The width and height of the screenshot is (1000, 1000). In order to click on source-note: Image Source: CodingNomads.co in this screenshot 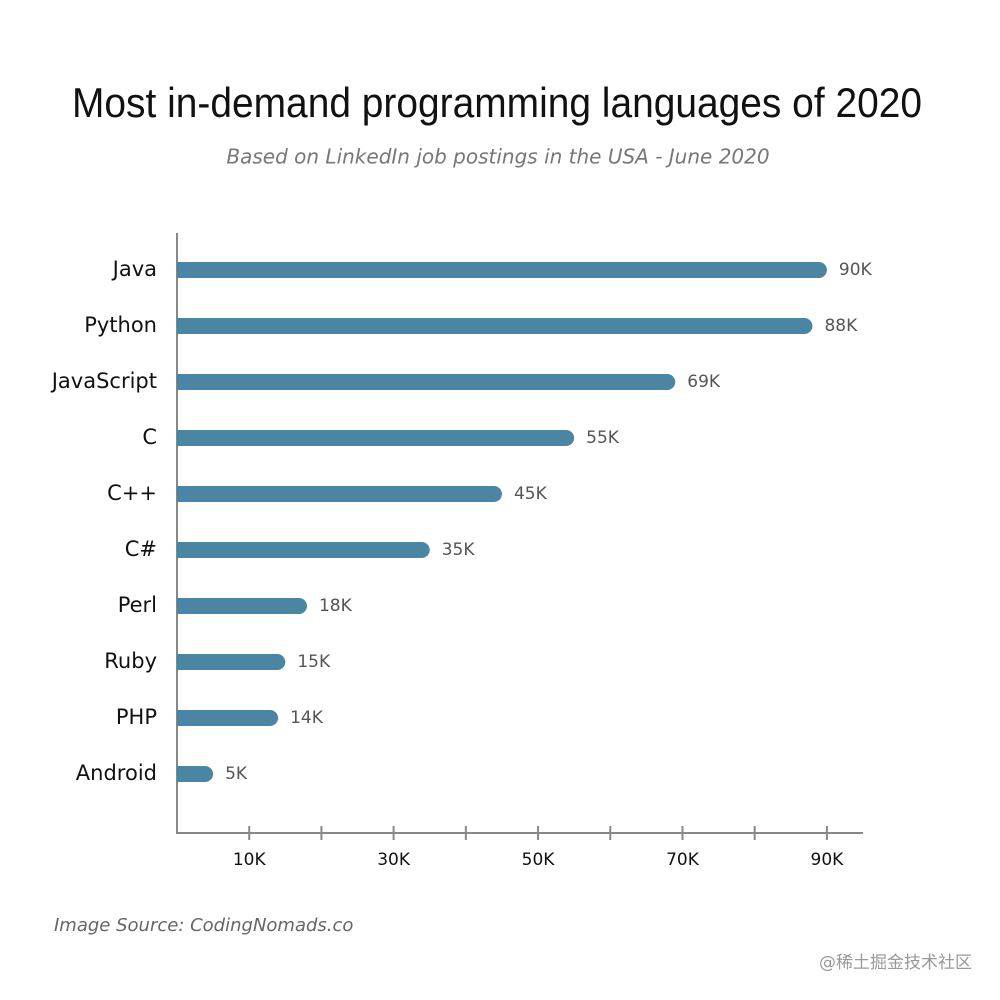, I will do `click(203, 925)`.